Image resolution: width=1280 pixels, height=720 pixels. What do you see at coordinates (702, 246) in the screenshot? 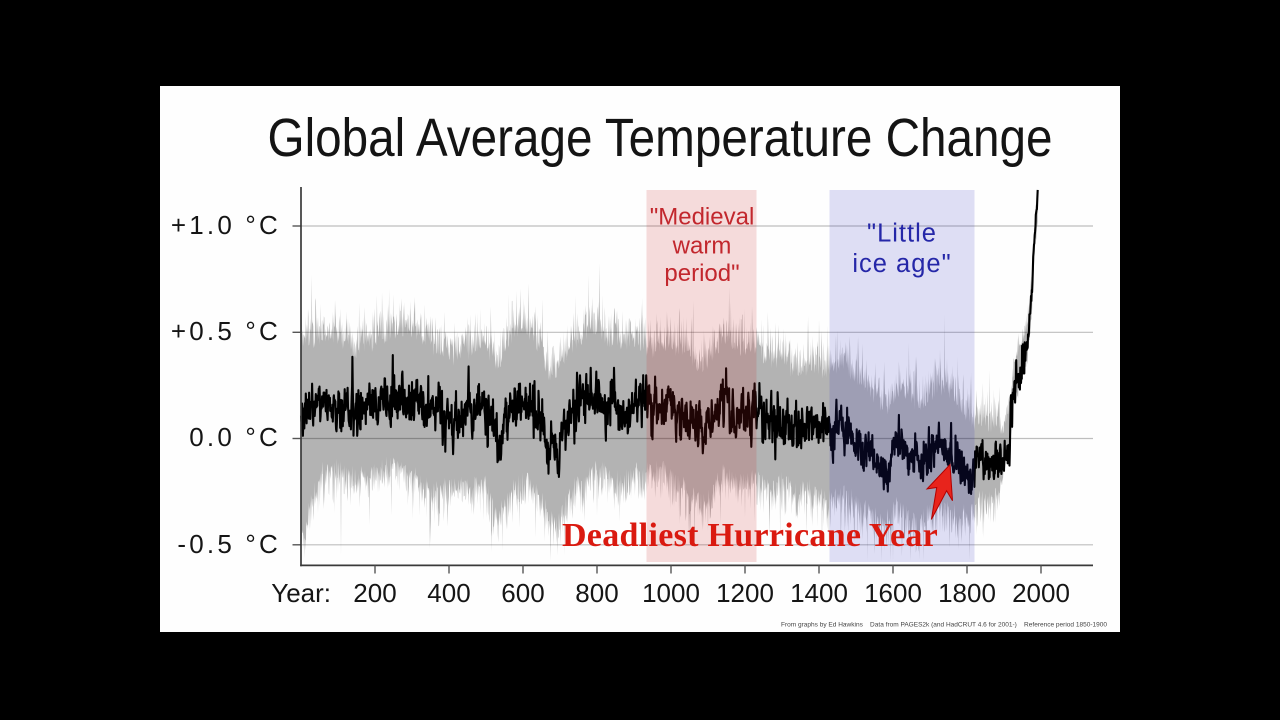
I see `svg-text: warm` at bounding box center [702, 246].